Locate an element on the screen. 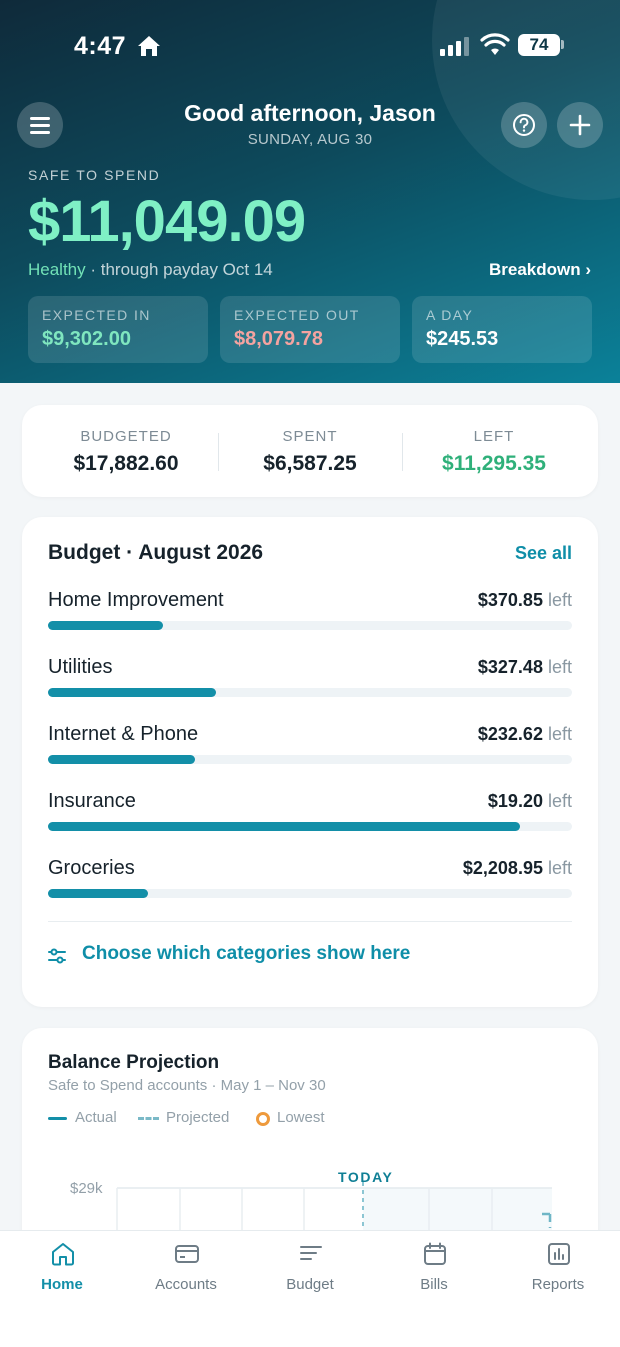  stat-value: $245.53 is located at coordinates (462, 339).